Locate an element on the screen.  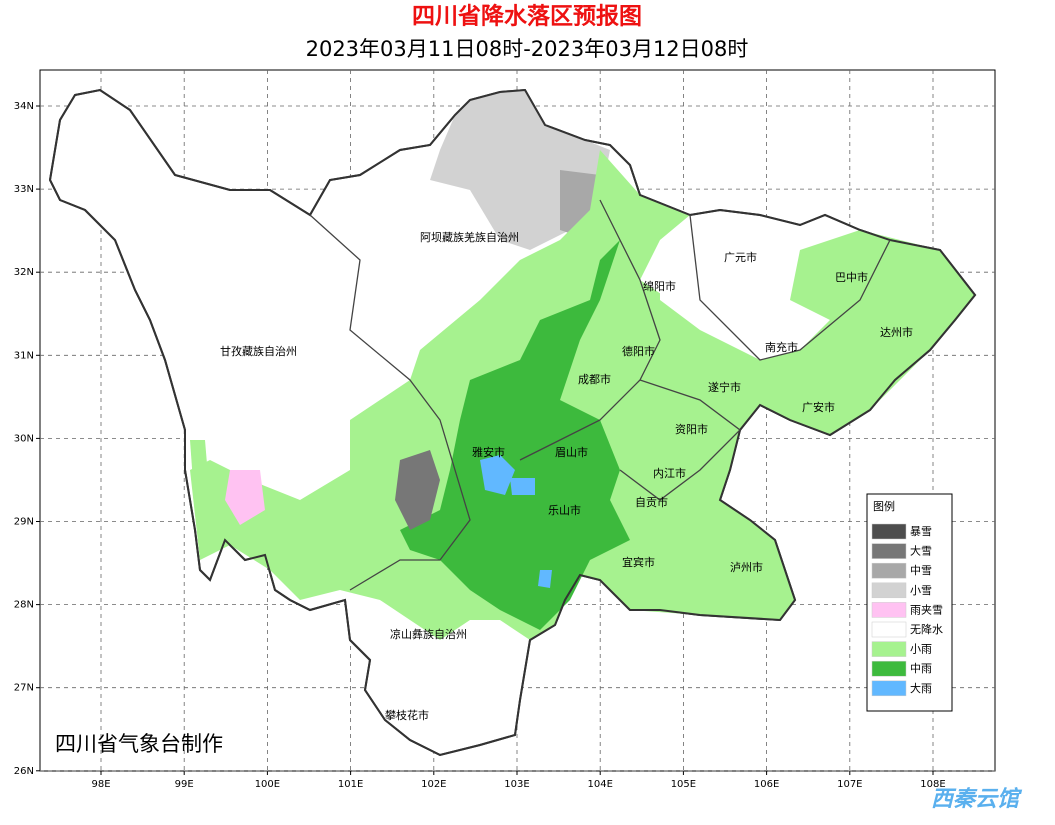
region-label: 资阳市 is located at coordinates (691, 429).